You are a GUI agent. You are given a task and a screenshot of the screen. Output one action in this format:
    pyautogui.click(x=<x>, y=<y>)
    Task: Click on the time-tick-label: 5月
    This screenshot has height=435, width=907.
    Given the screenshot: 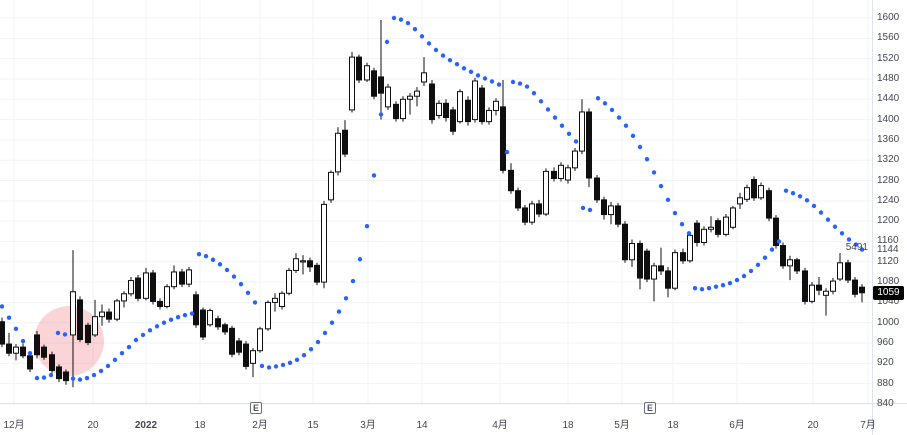 What is the action you would take?
    pyautogui.click(x=622, y=425)
    